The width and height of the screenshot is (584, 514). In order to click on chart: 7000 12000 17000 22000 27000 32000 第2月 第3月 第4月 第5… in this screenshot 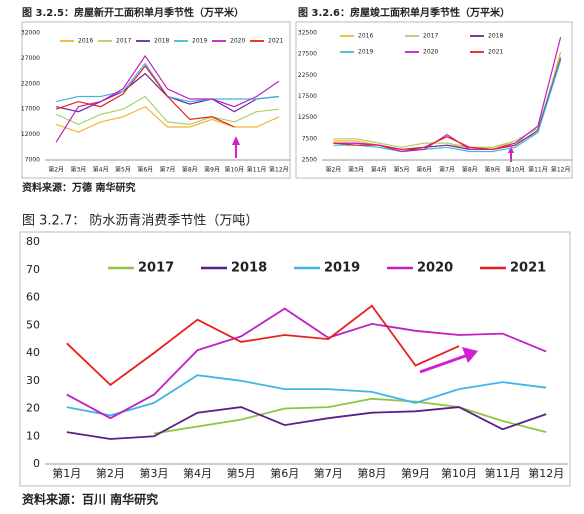, I will do `click(155, 102)`.